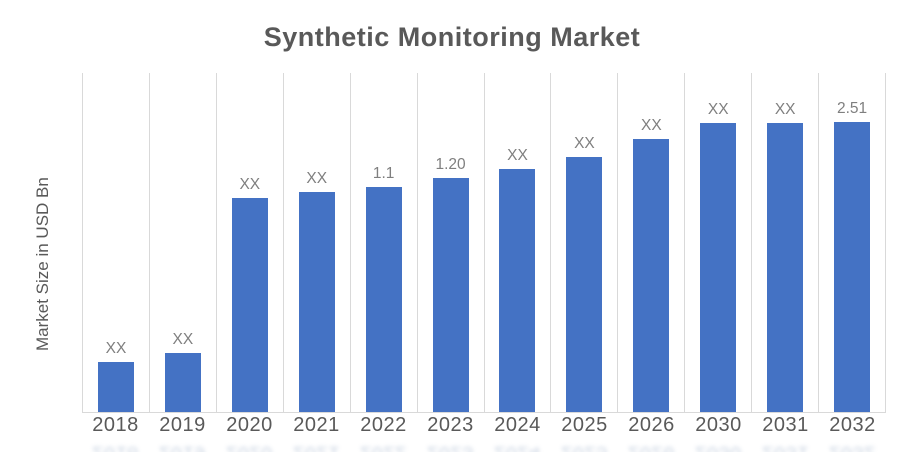  What do you see at coordinates (852, 108) in the screenshot?
I see `data-label-2032: 2.51` at bounding box center [852, 108].